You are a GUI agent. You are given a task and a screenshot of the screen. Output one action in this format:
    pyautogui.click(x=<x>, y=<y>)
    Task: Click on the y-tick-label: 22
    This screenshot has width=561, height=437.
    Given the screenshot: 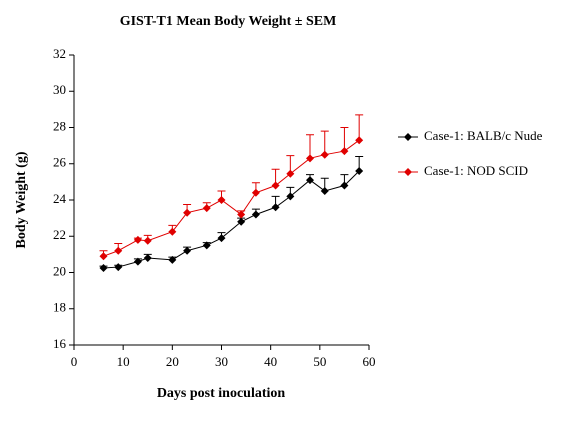 What is the action you would take?
    pyautogui.click(x=59, y=234)
    